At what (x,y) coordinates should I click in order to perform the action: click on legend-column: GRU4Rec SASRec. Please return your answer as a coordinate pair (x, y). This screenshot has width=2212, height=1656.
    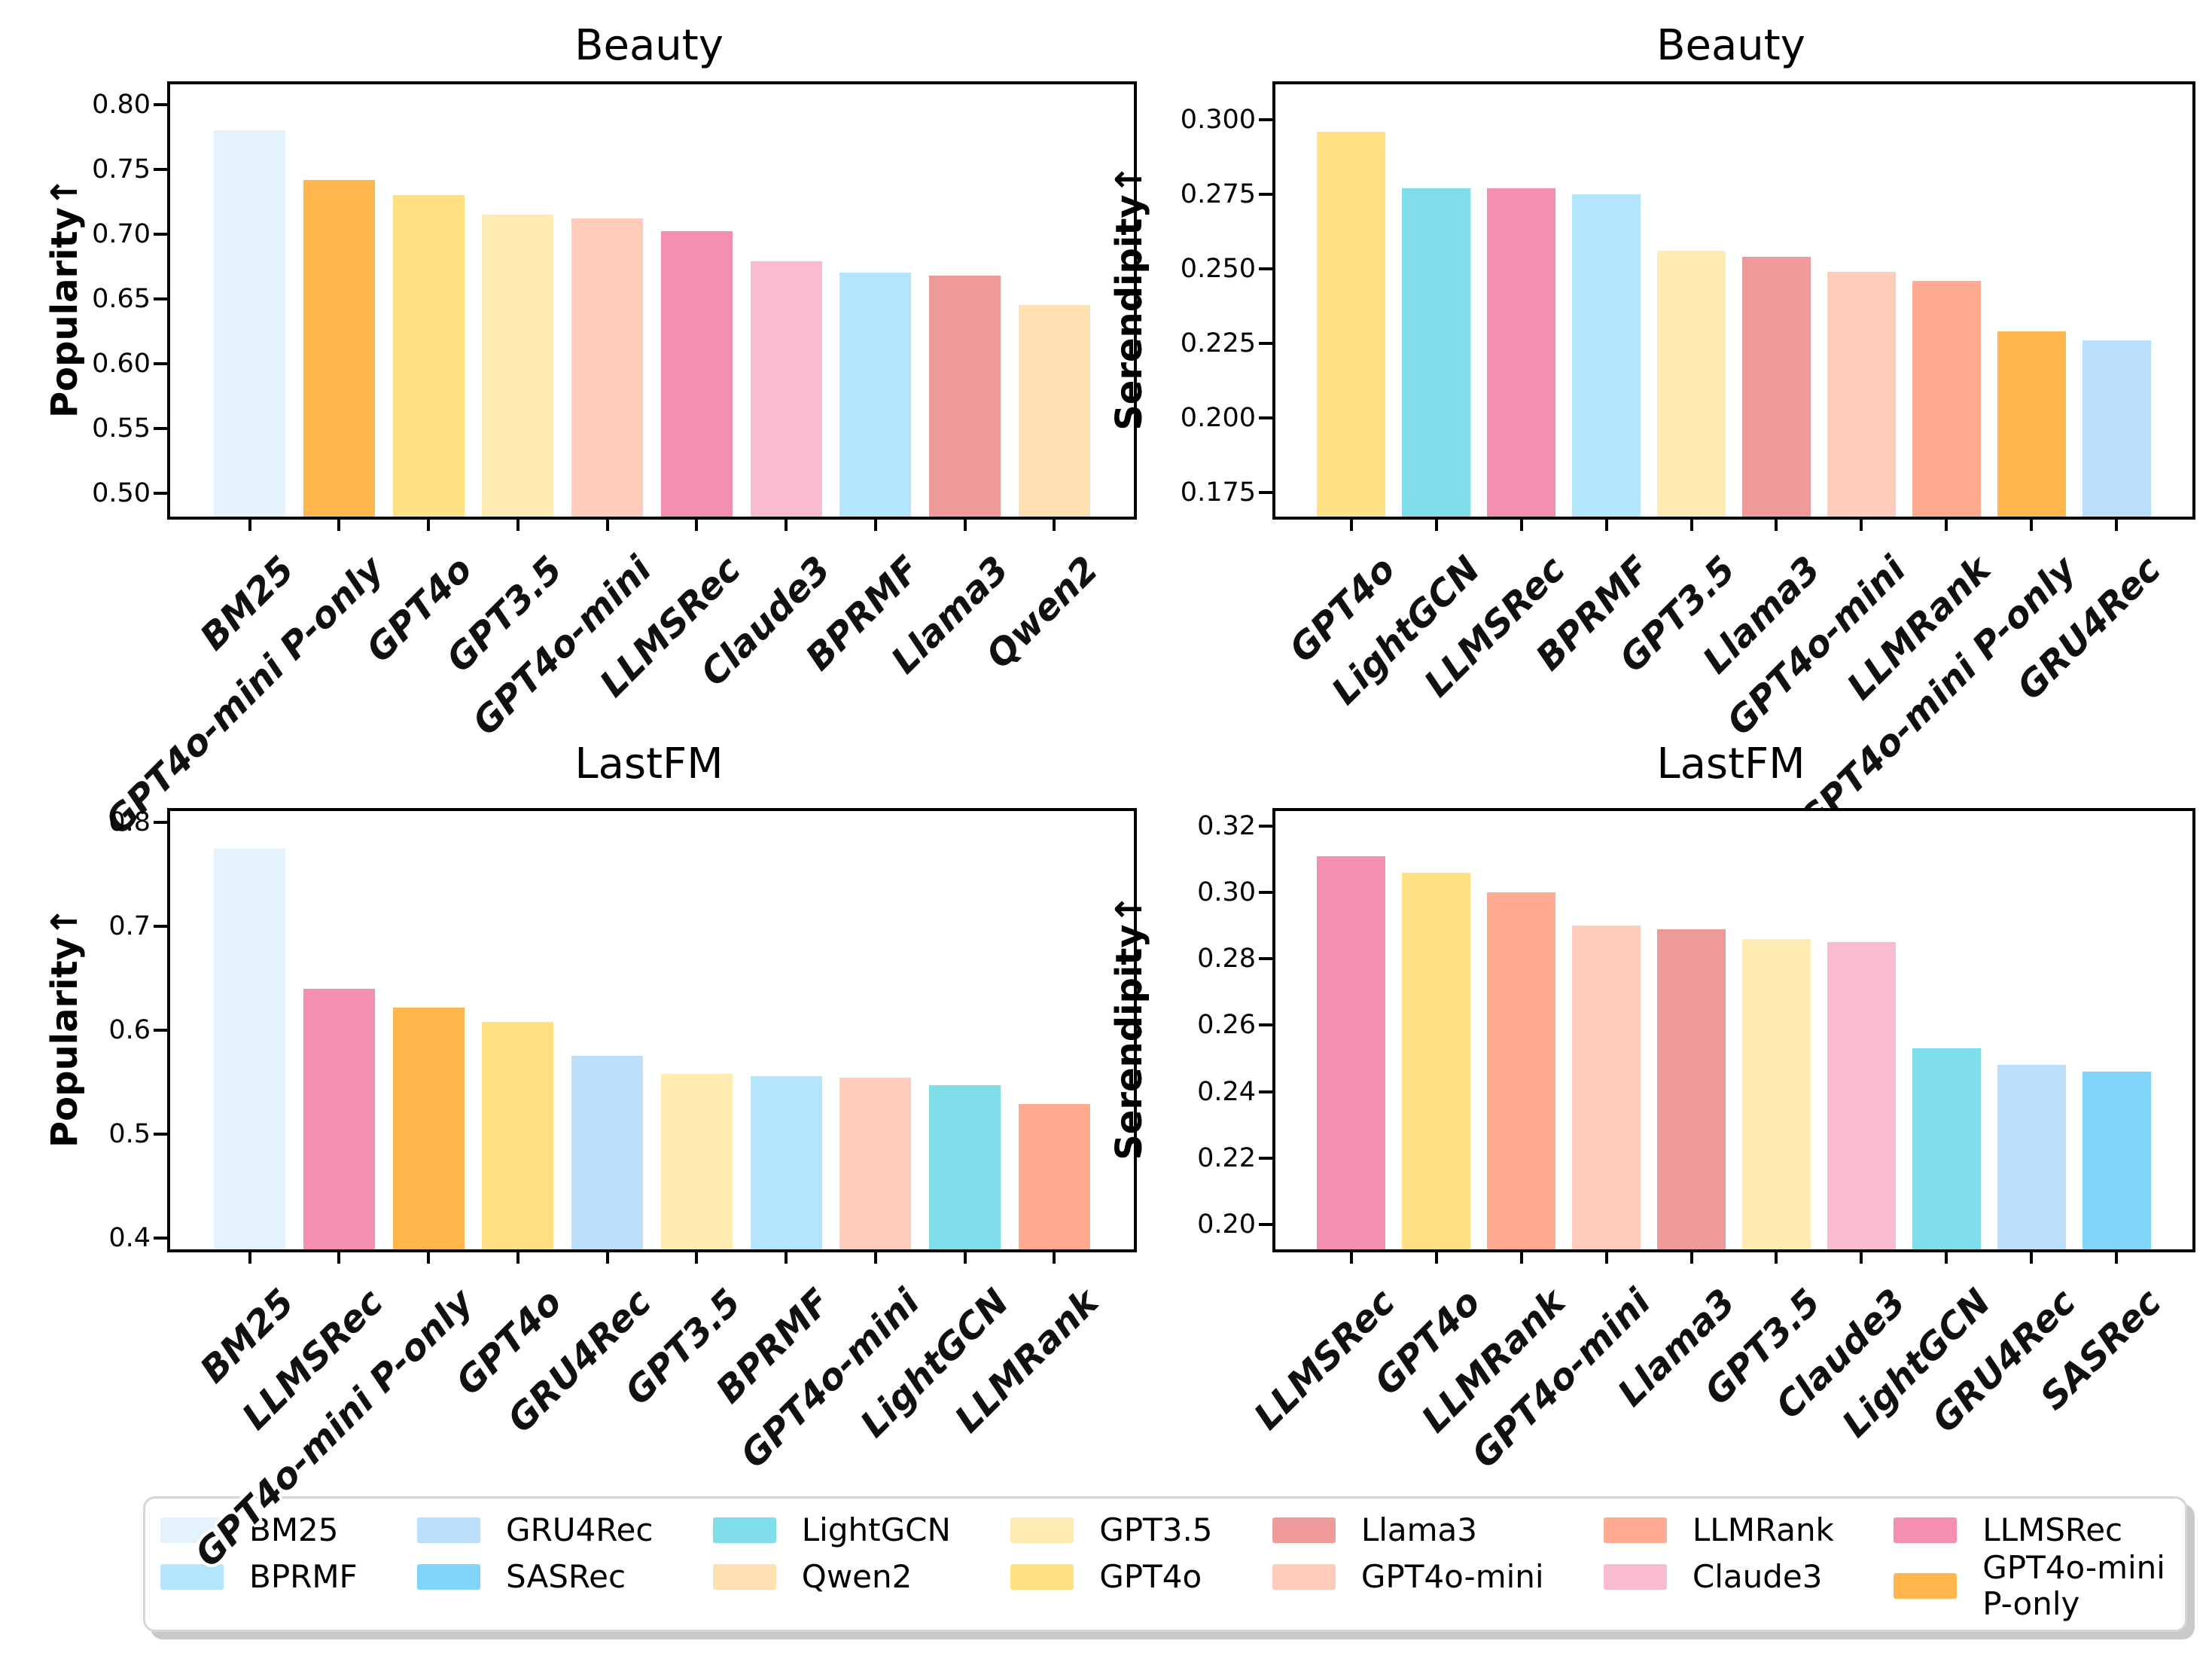
    Looking at the image, I should click on (535, 1566).